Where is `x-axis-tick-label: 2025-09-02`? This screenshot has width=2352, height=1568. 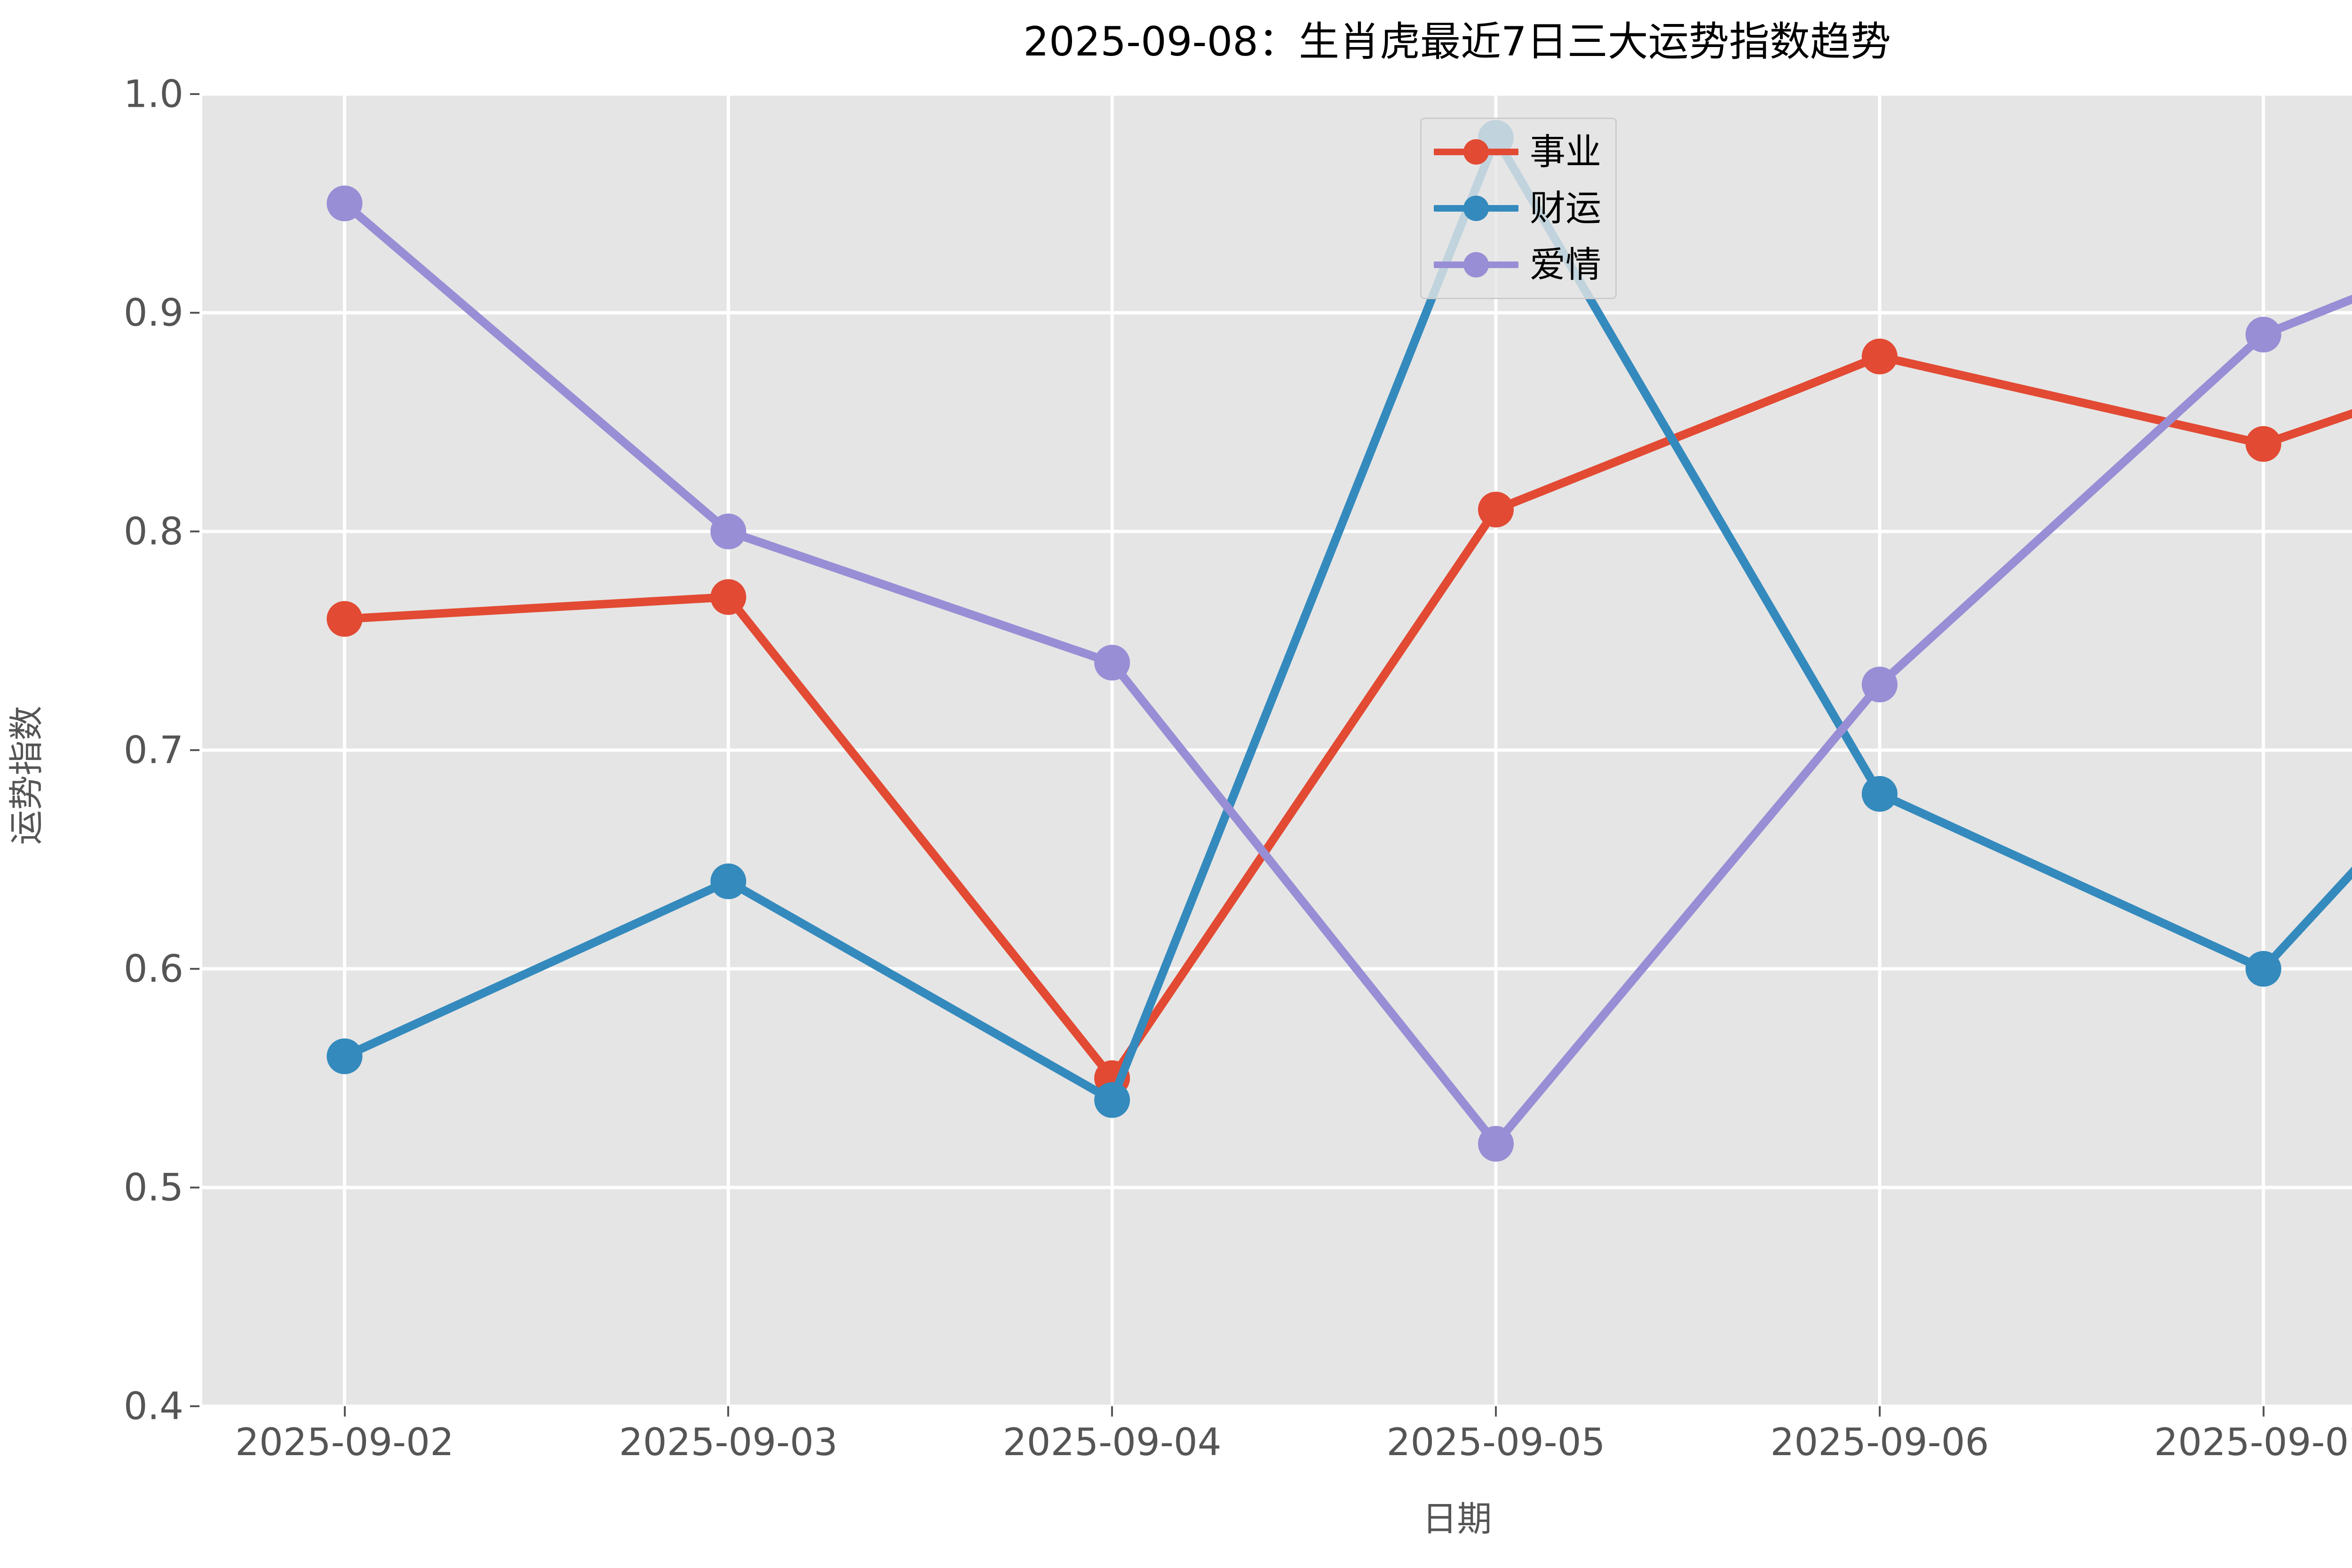 x-axis-tick-label: 2025-09-02 is located at coordinates (344, 1442).